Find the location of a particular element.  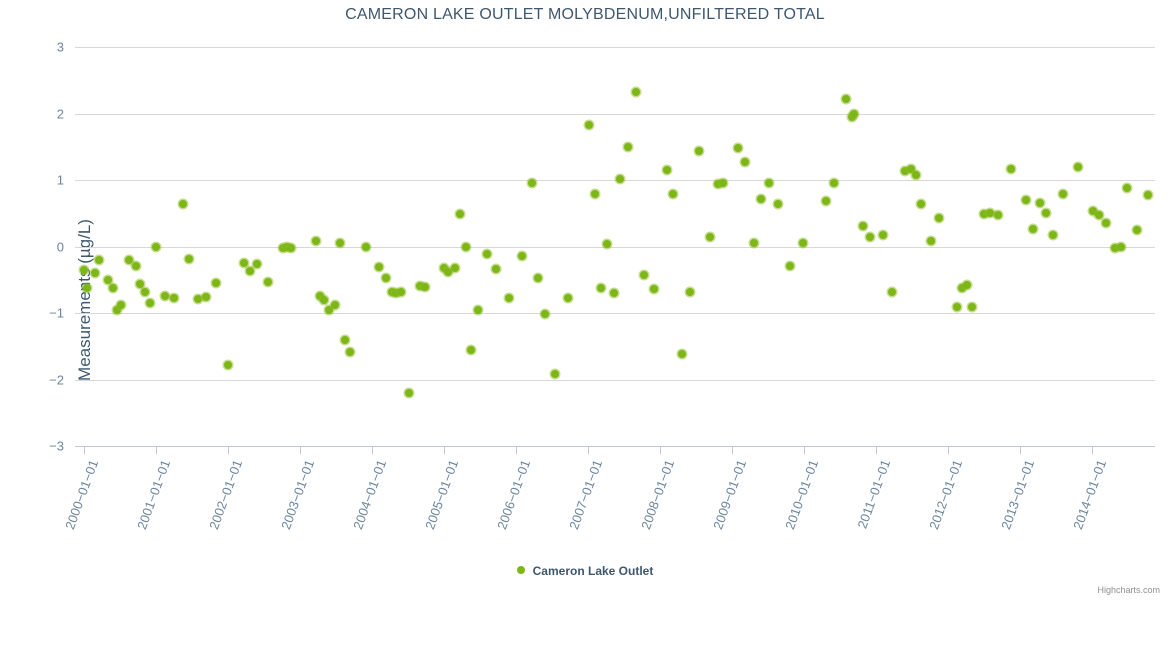

legend-item-cameron-lake-outlet: Cameron Lake Outlet is located at coordinates (584, 570).